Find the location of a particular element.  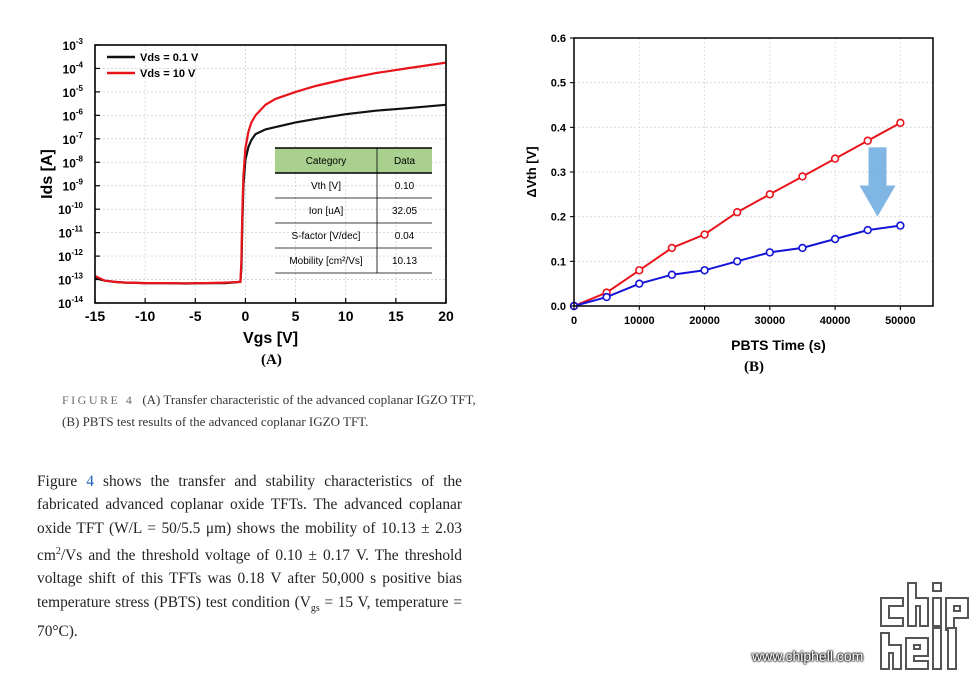

table-cell: Ion [uA] is located at coordinates (326, 211).